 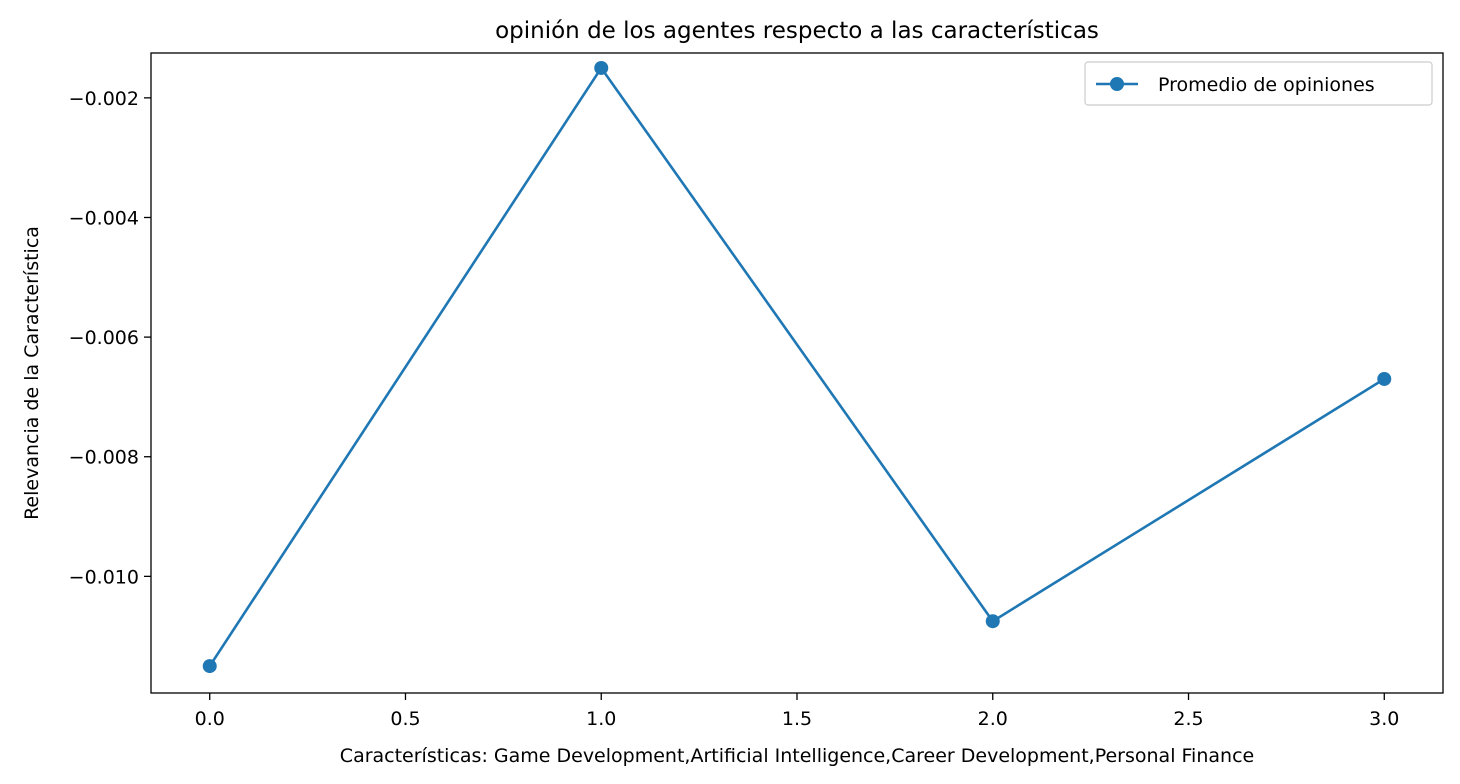 I want to click on x-tick-label: 2.0, so click(x=993, y=719).